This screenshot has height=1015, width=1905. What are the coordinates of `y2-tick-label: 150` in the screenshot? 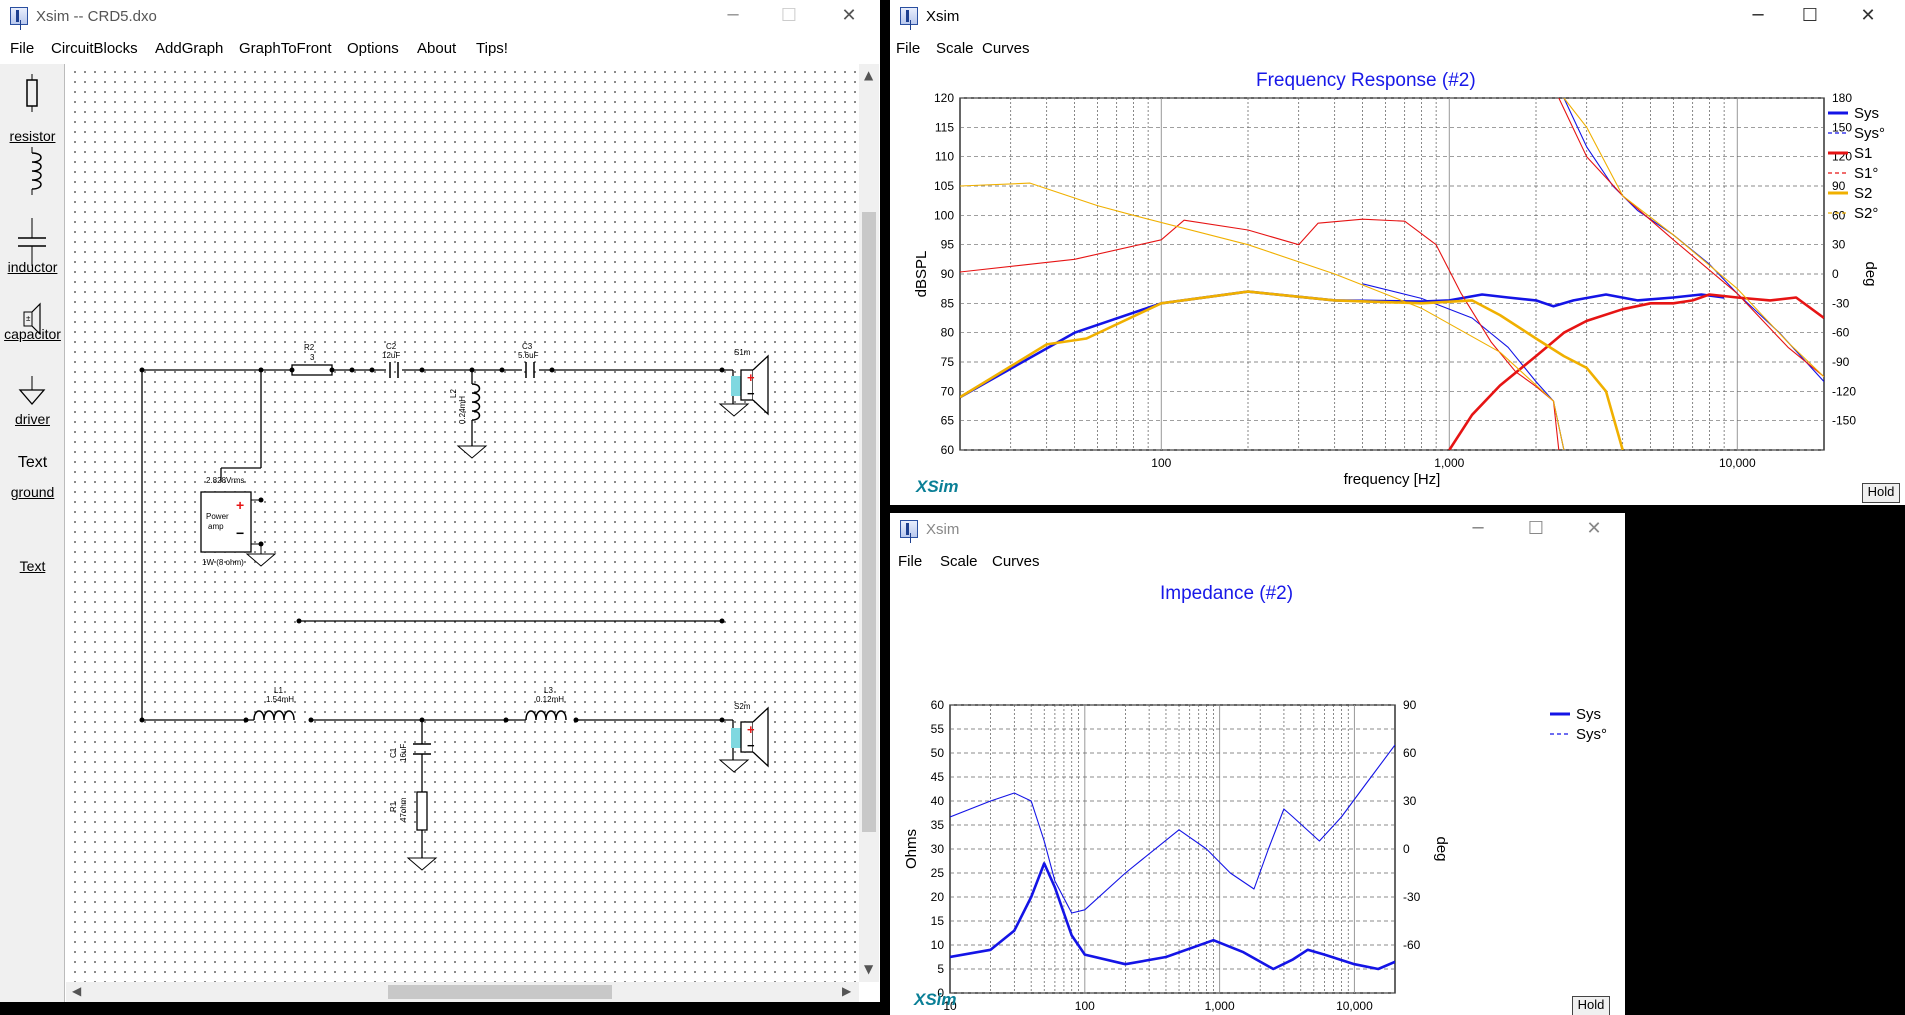 It's located at (1842, 127).